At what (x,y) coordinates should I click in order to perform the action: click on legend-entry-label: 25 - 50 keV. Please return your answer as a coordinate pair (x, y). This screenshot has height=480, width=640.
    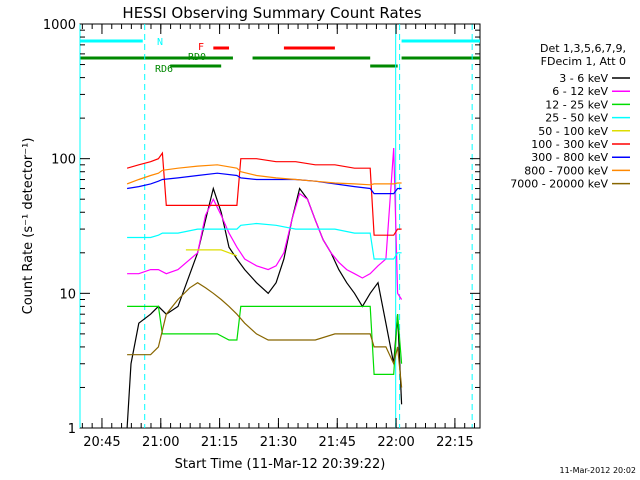
    Looking at the image, I should click on (576, 118).